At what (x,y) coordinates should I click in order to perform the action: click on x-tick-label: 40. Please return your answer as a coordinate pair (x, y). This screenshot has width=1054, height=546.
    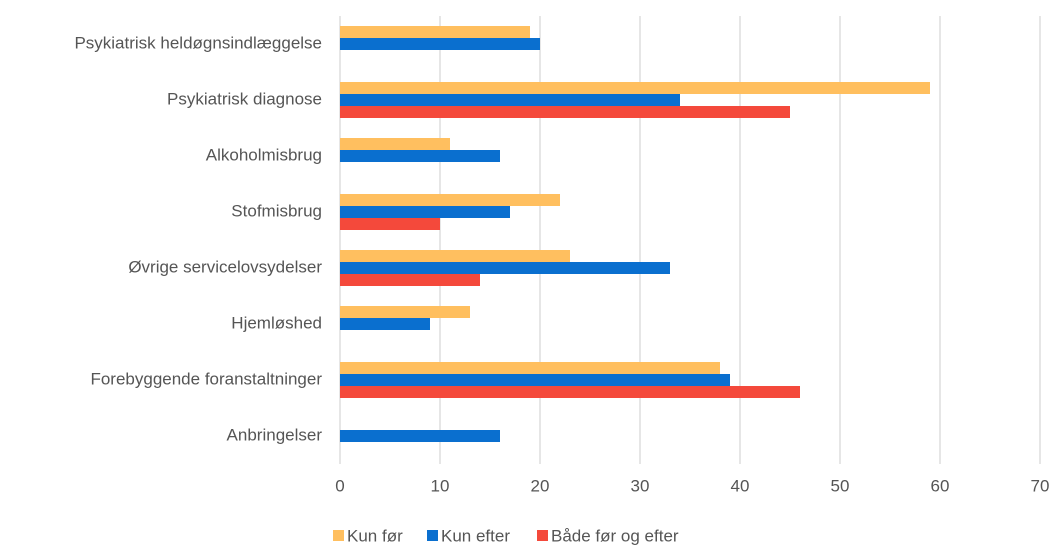
    Looking at the image, I should click on (740, 485).